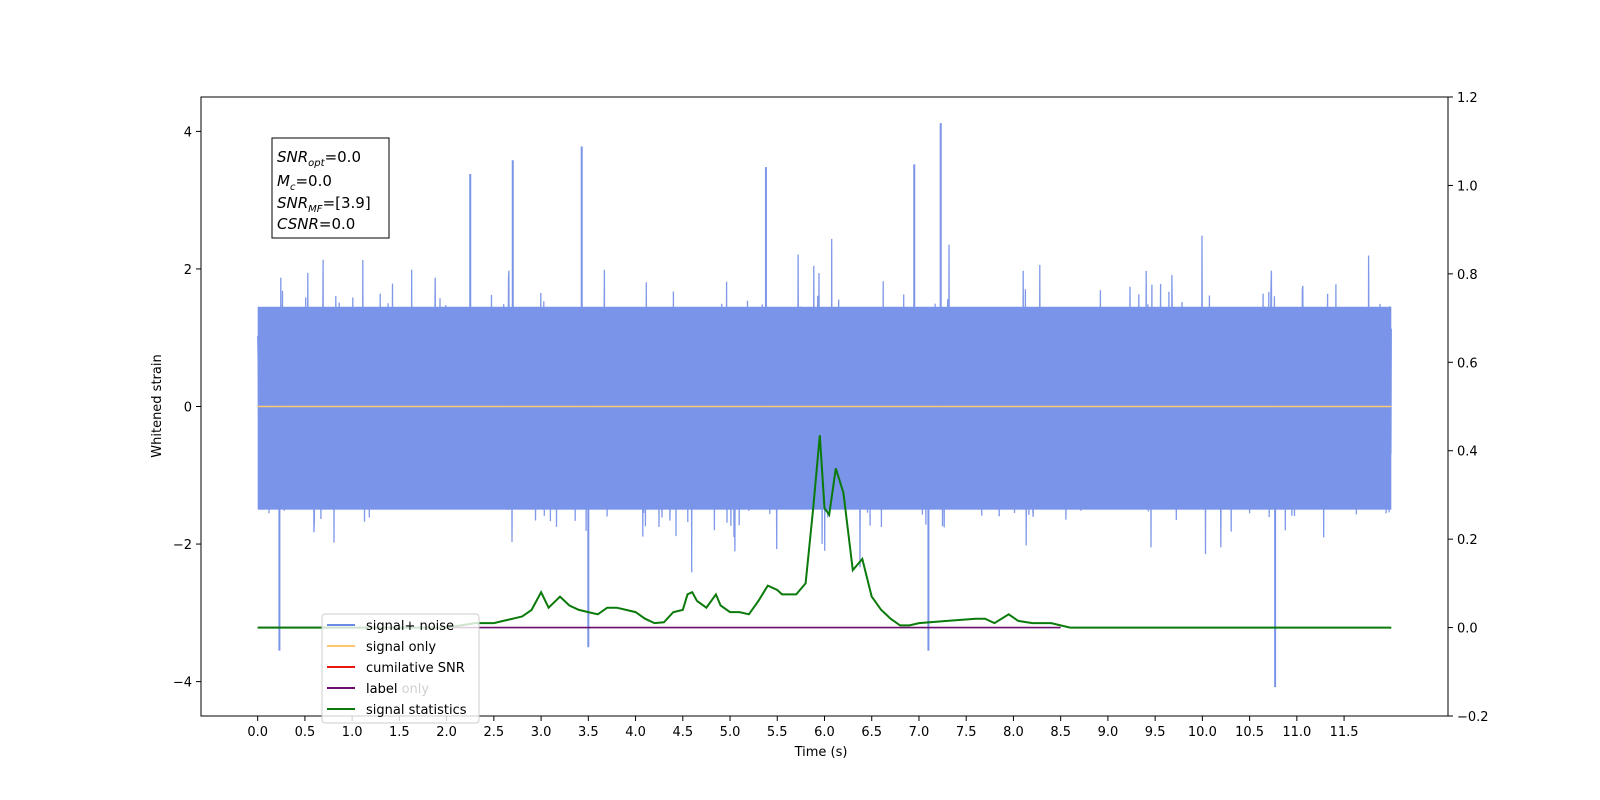 This screenshot has width=1600, height=800. I want to click on legend-label-label: label, so click(381, 689).